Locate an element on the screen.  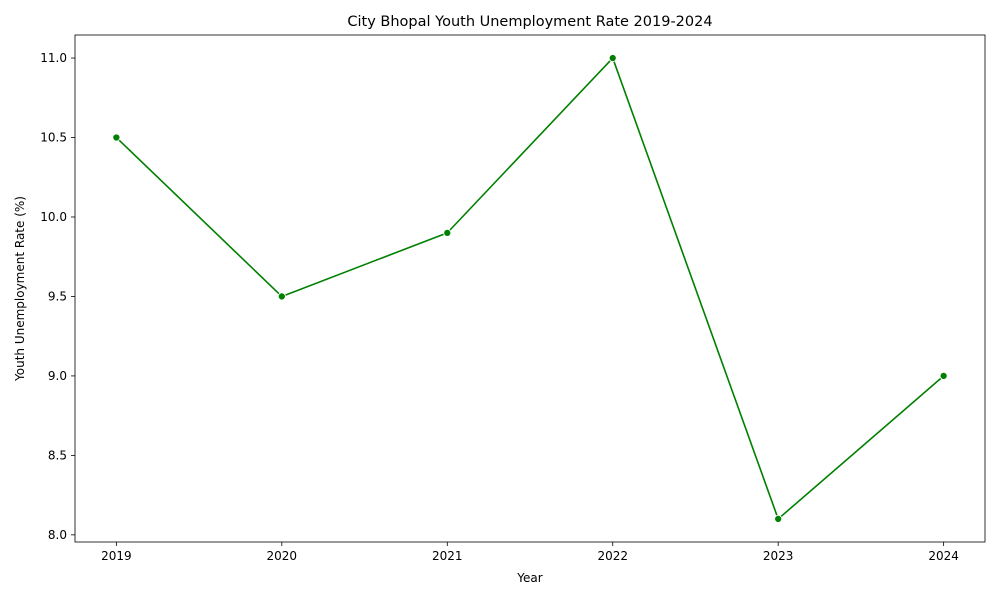
y-tick-label: 10.0 is located at coordinates (53, 217).